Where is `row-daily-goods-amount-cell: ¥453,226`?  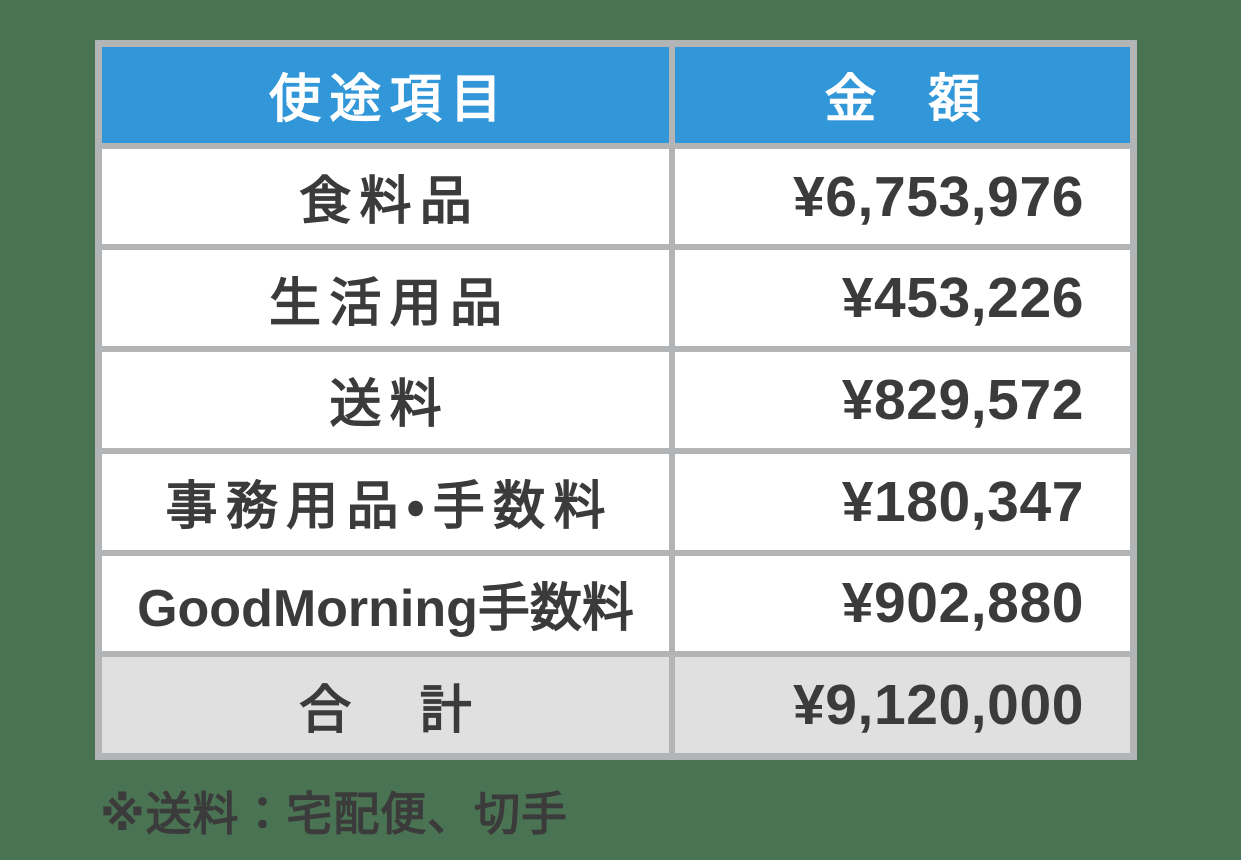 row-daily-goods-amount-cell: ¥453,226 is located at coordinates (902, 298).